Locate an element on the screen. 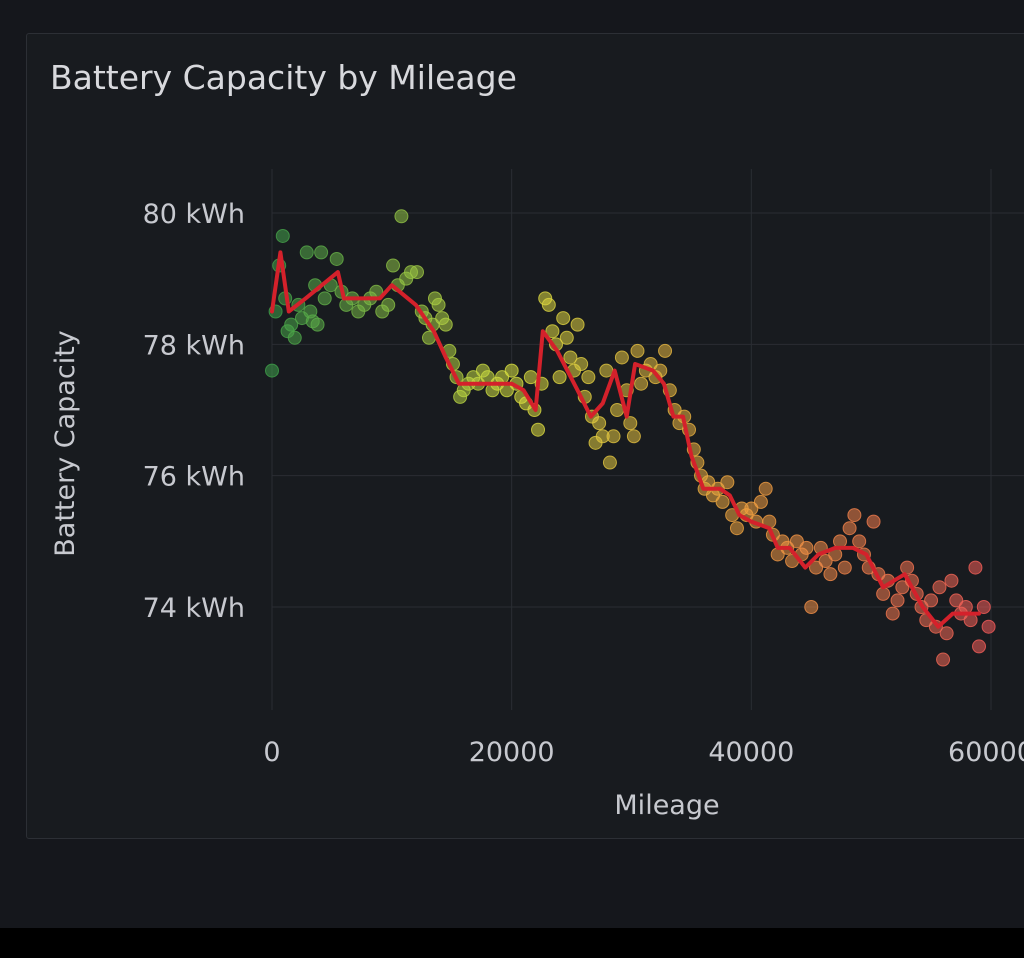 Image resolution: width=1024 pixels, height=958 pixels. x-tick-label: 0 is located at coordinates (271, 752).